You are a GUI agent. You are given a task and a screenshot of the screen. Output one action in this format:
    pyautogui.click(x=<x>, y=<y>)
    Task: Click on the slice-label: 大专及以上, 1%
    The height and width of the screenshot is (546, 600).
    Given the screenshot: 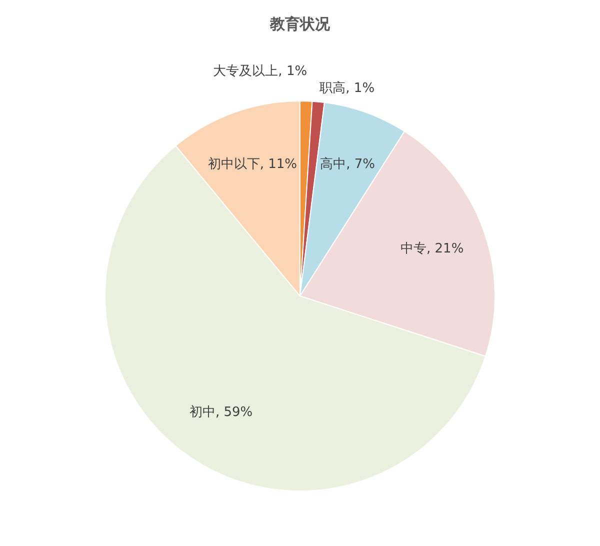 What is the action you would take?
    pyautogui.click(x=260, y=72)
    